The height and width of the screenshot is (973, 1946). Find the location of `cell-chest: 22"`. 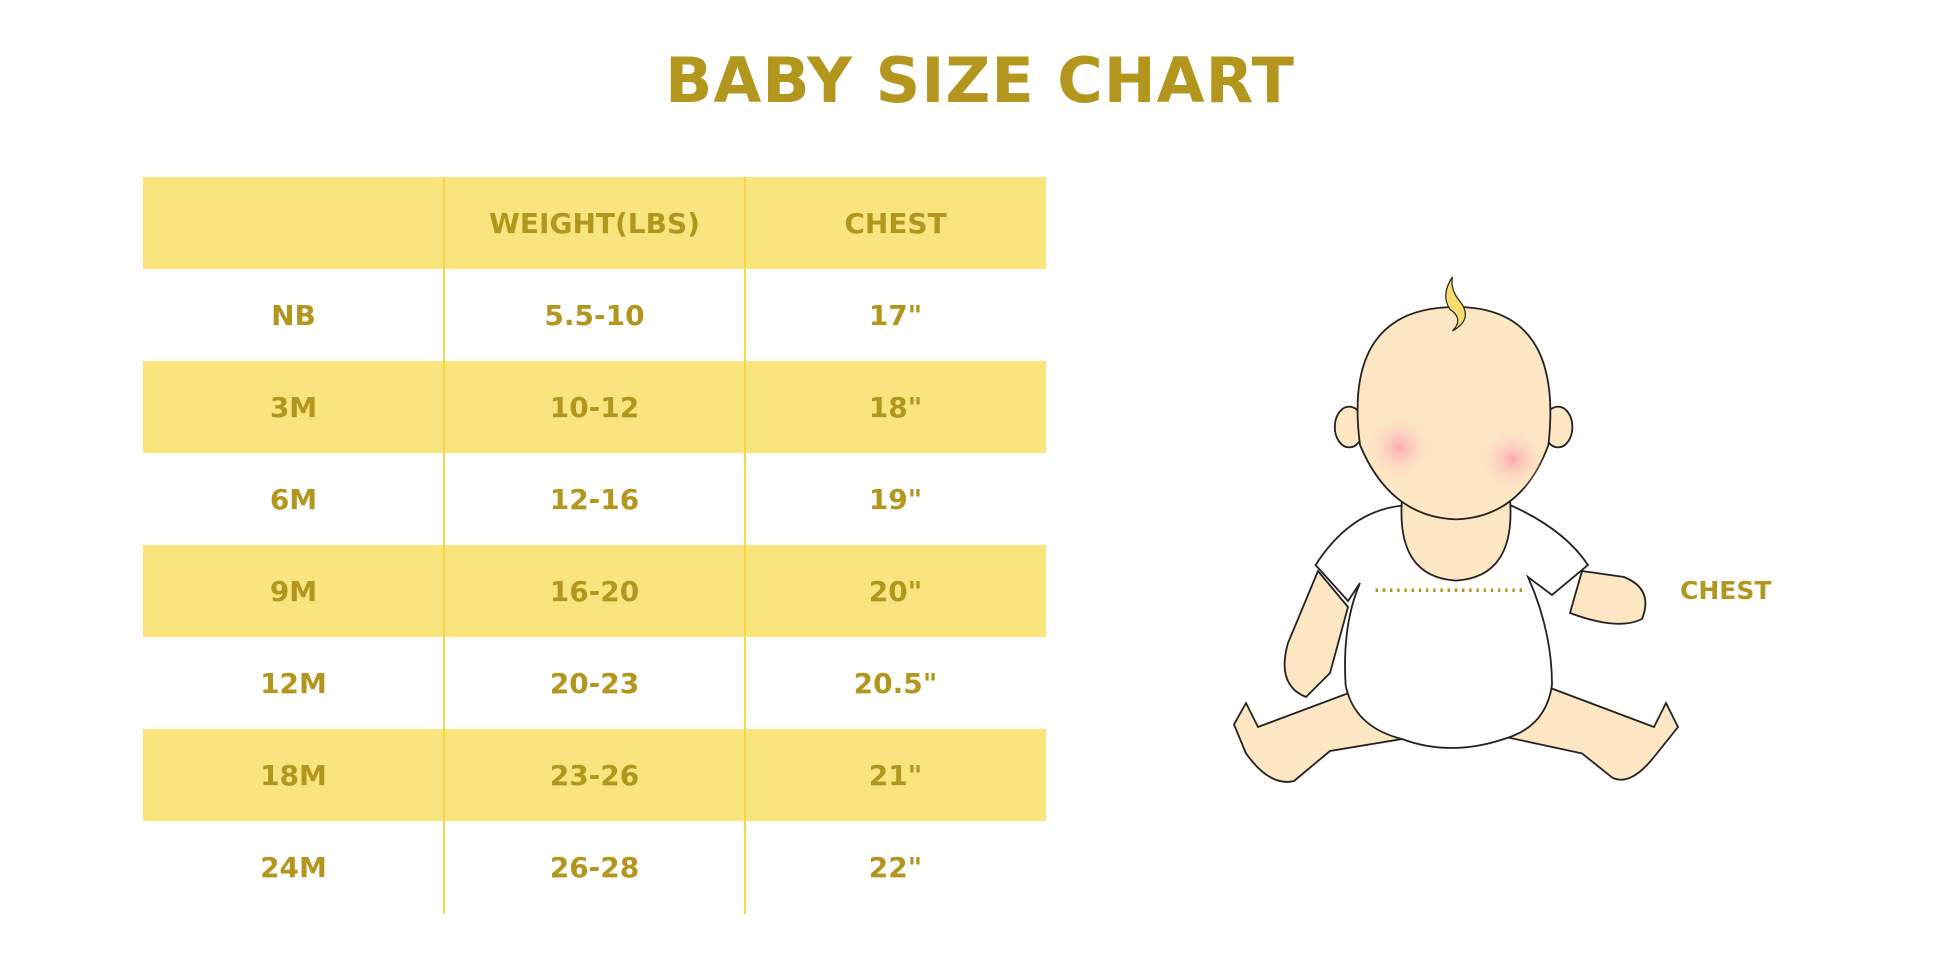

cell-chest: 22" is located at coordinates (895, 867).